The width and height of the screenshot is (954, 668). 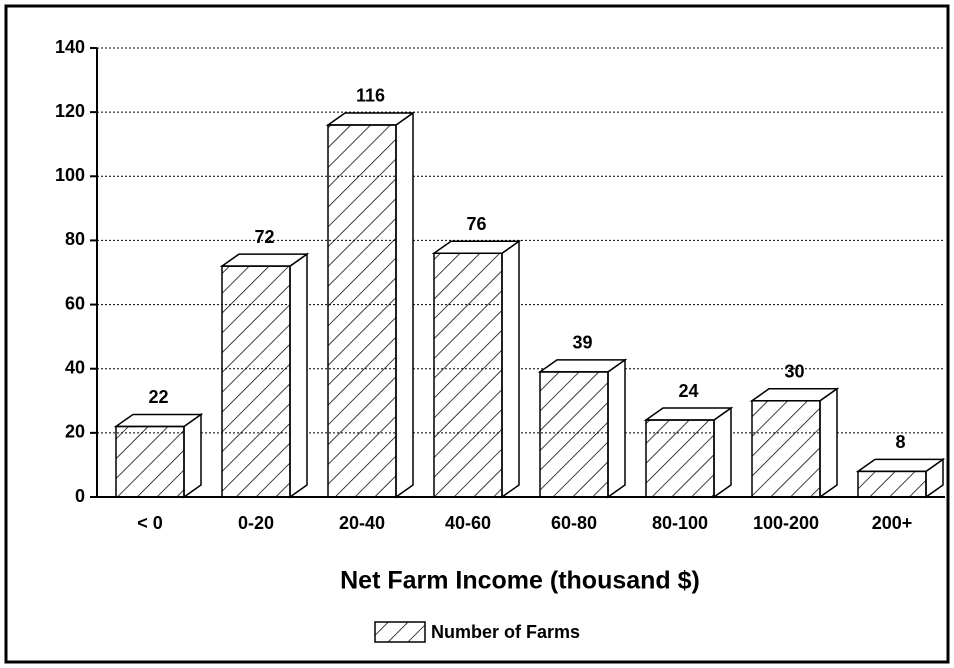 What do you see at coordinates (400, 632) in the screenshot?
I see `legend-swatch` at bounding box center [400, 632].